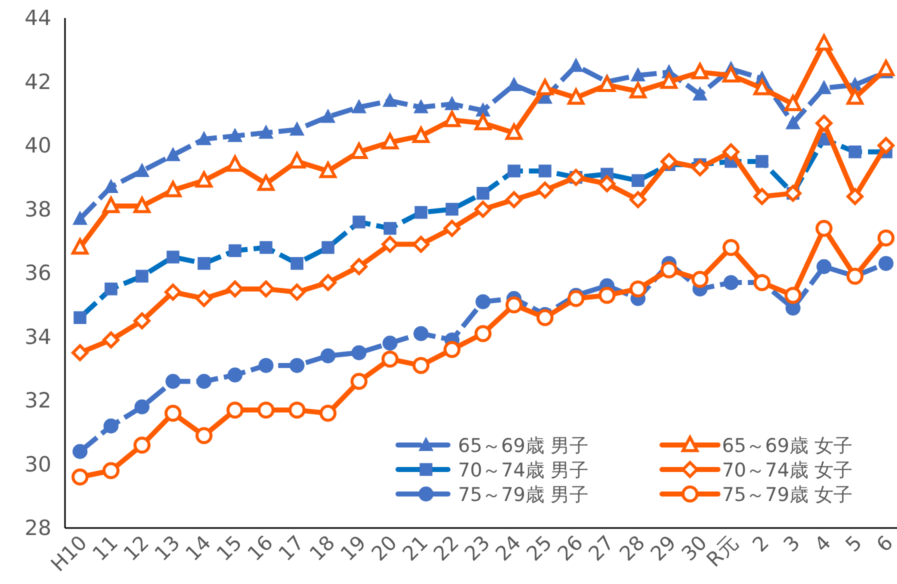 The image size is (897, 584). Describe the element at coordinates (38, 82) in the screenshot. I see `y-tick-label: 42` at that location.